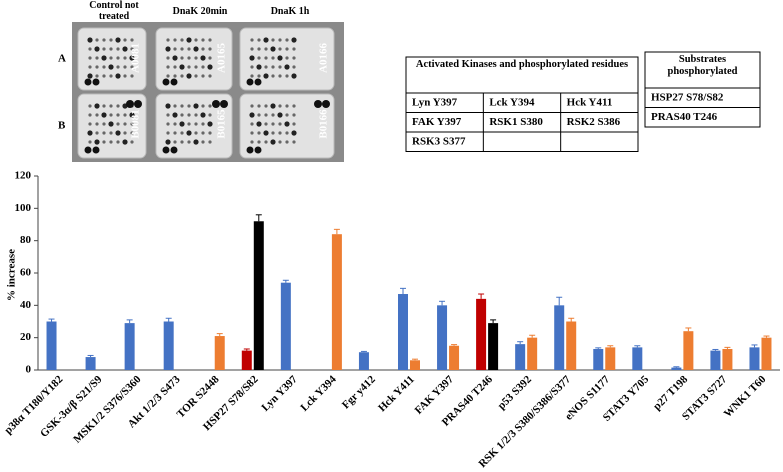 Image resolution: width=783 pixels, height=472 pixels. What do you see at coordinates (324, 124) in the screenshot?
I see `membrane-label: B0166` at bounding box center [324, 124].